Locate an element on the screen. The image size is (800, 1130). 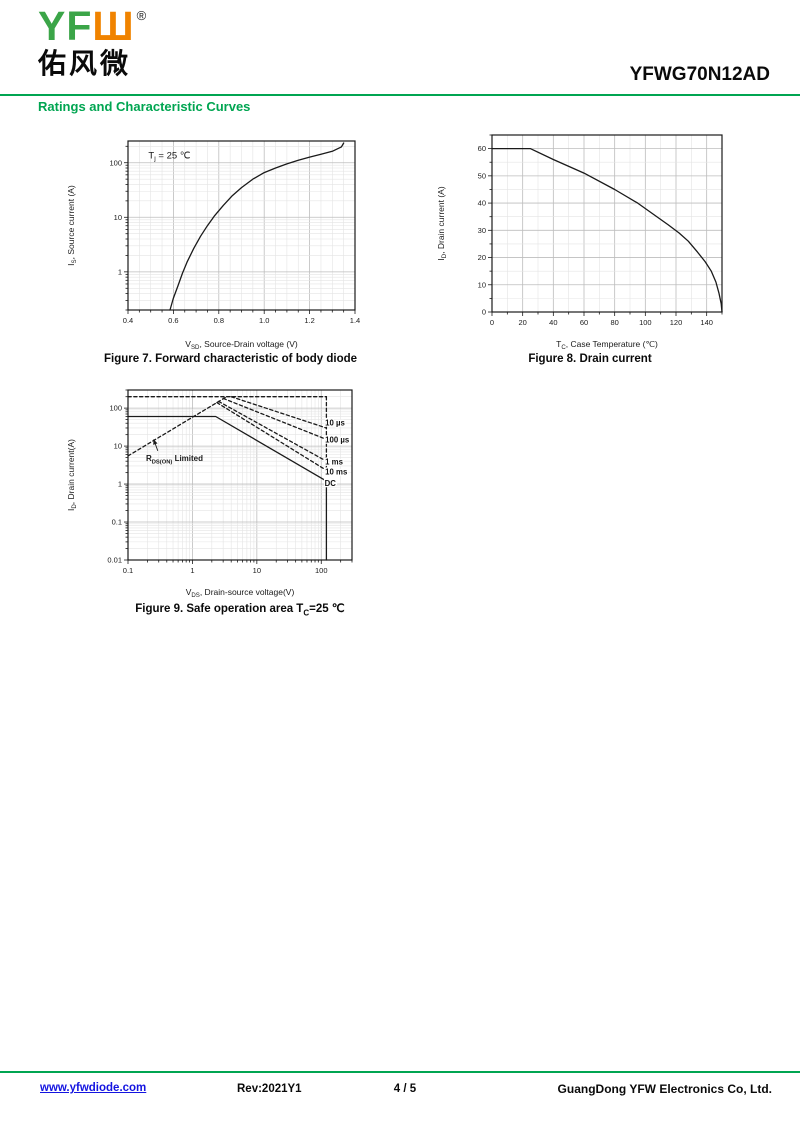
svg-text: 0.8 is located at coordinates (219, 320).